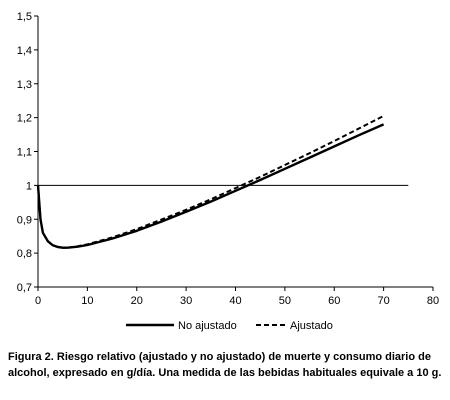 The image size is (450, 400). I want to click on y-tick-label: 1,2, so click(24, 119).